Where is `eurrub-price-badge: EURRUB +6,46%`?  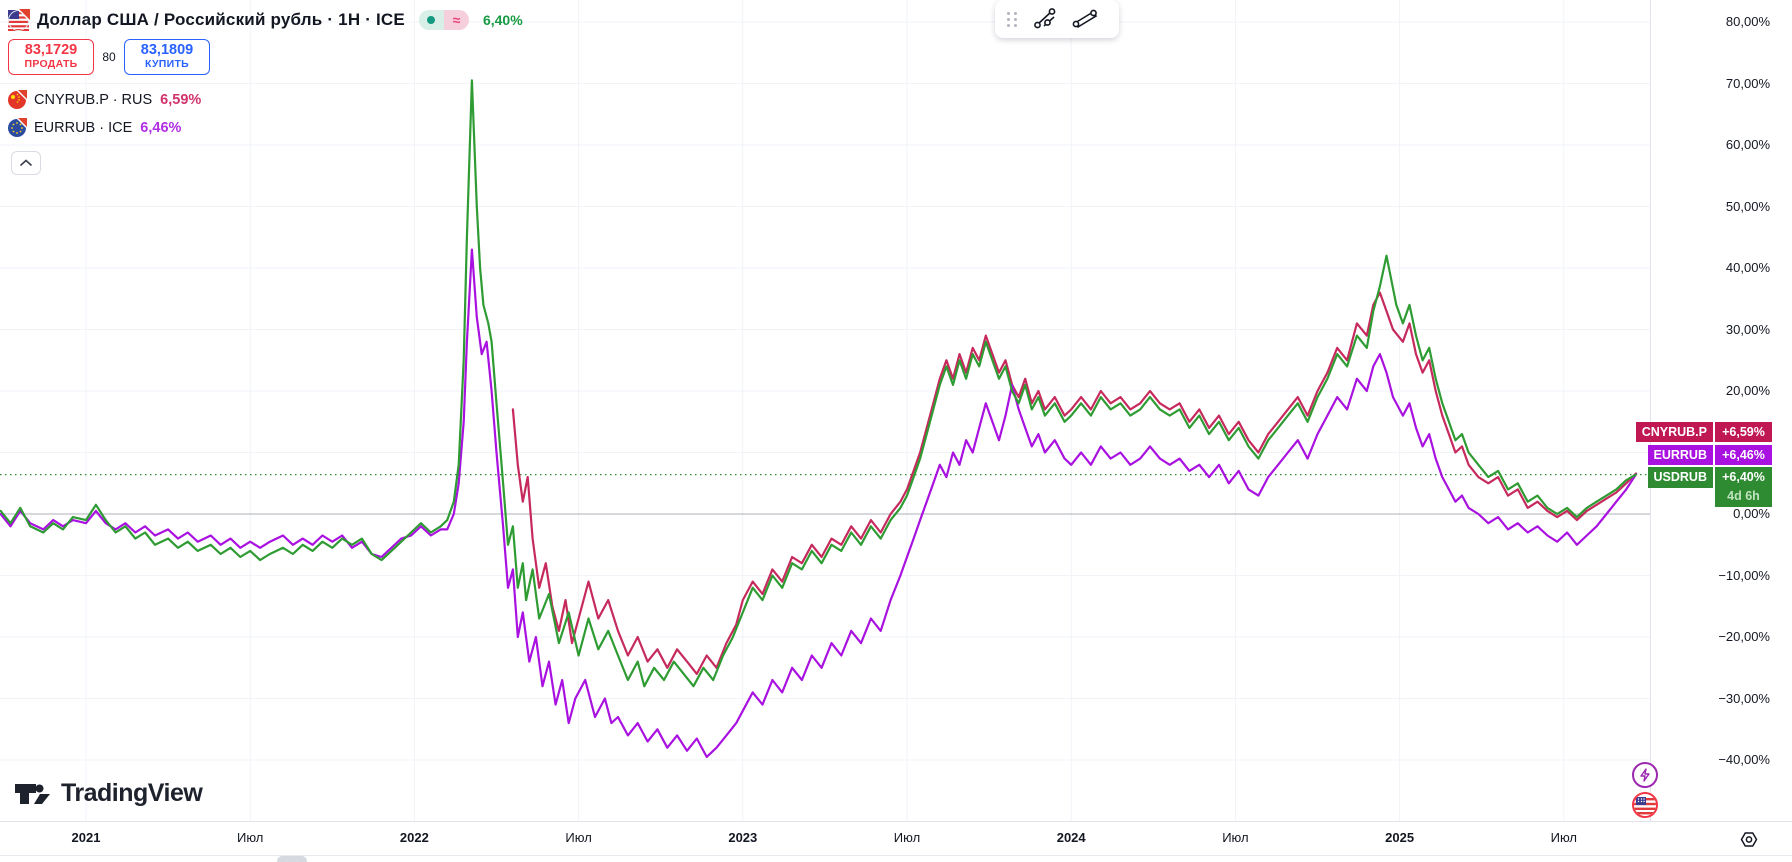 eurrub-price-badge: EURRUB +6,46% is located at coordinates (1709, 455).